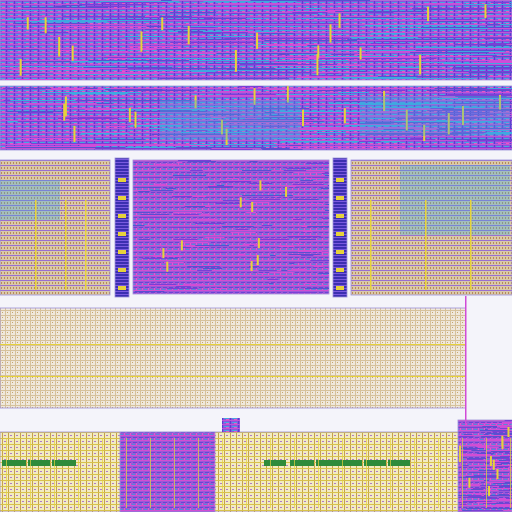 This screenshot has height=512, width=512. Describe the element at coordinates (431, 227) in the screenshot. I see `right-std-cell-block` at that location.